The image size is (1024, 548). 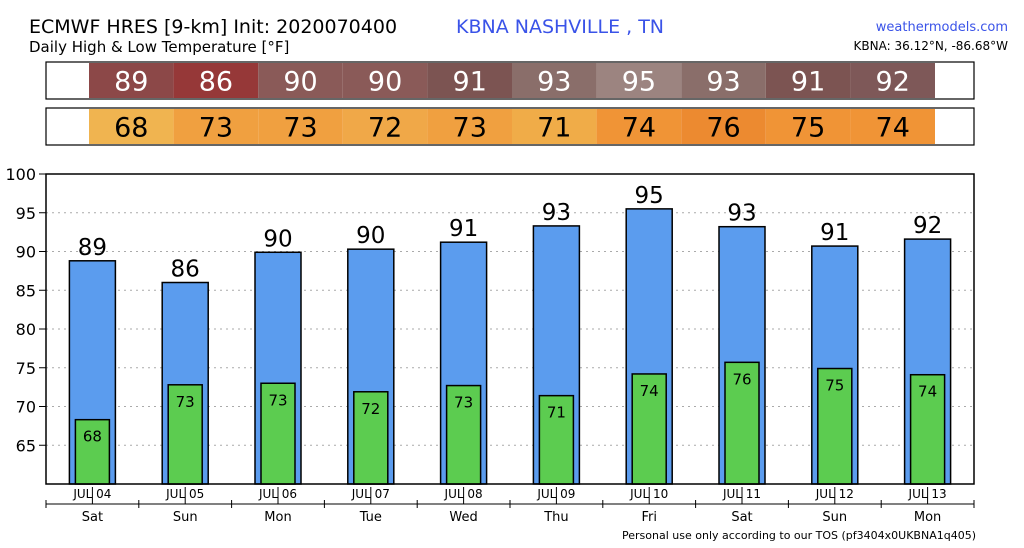 I want to click on x-date-label: JUL 06, so click(x=277, y=494).